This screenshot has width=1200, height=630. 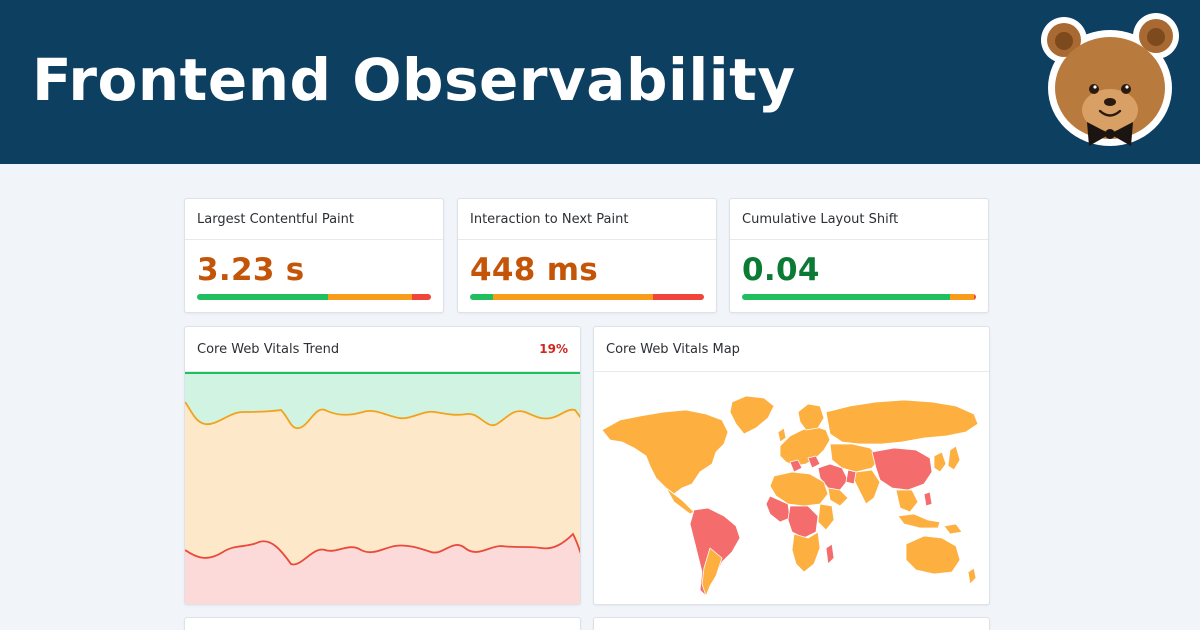 I want to click on map-region-uk, so click(x=782, y=435).